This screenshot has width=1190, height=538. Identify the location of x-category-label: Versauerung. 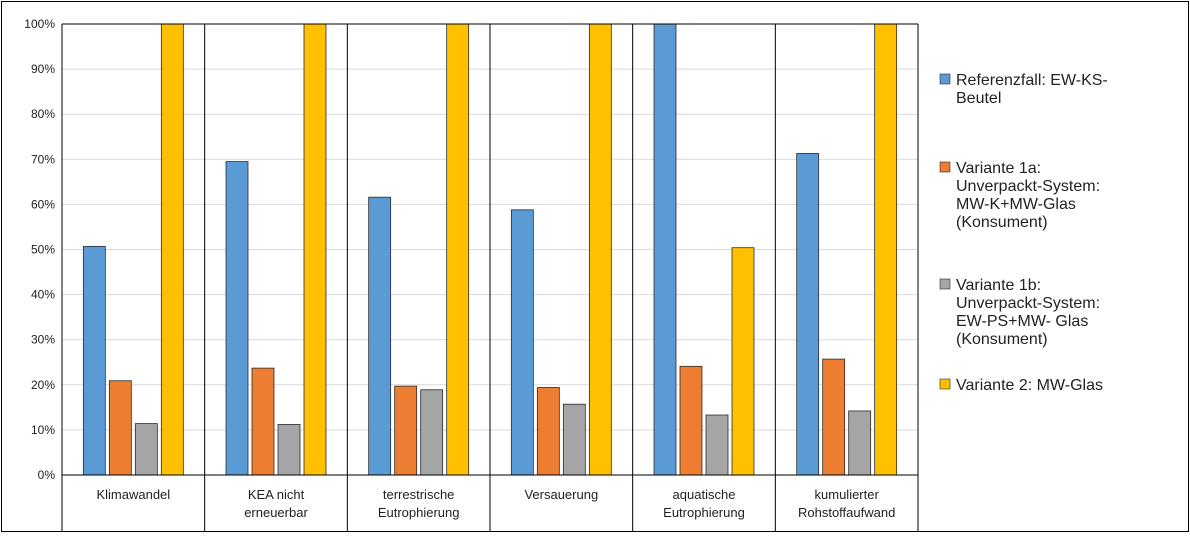
(561, 494).